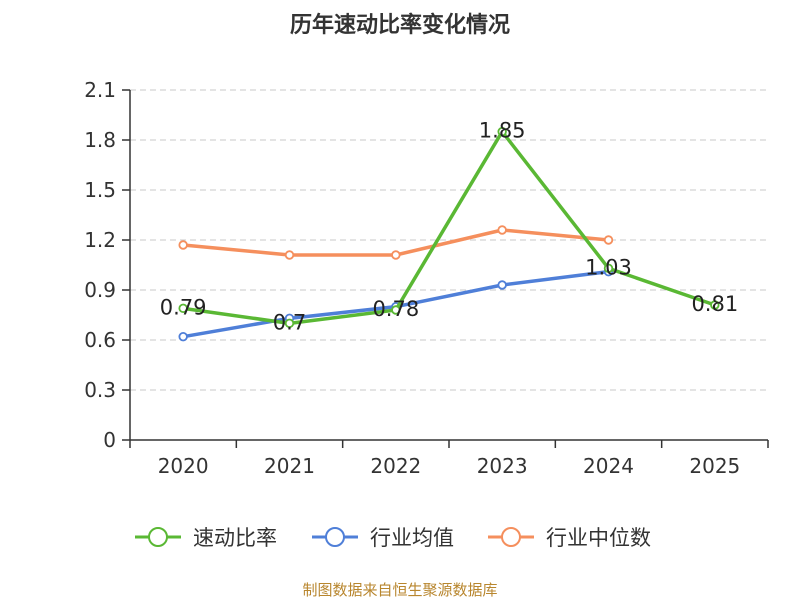  Describe the element at coordinates (714, 466) in the screenshot. I see `x-tick-label: 2025` at that location.